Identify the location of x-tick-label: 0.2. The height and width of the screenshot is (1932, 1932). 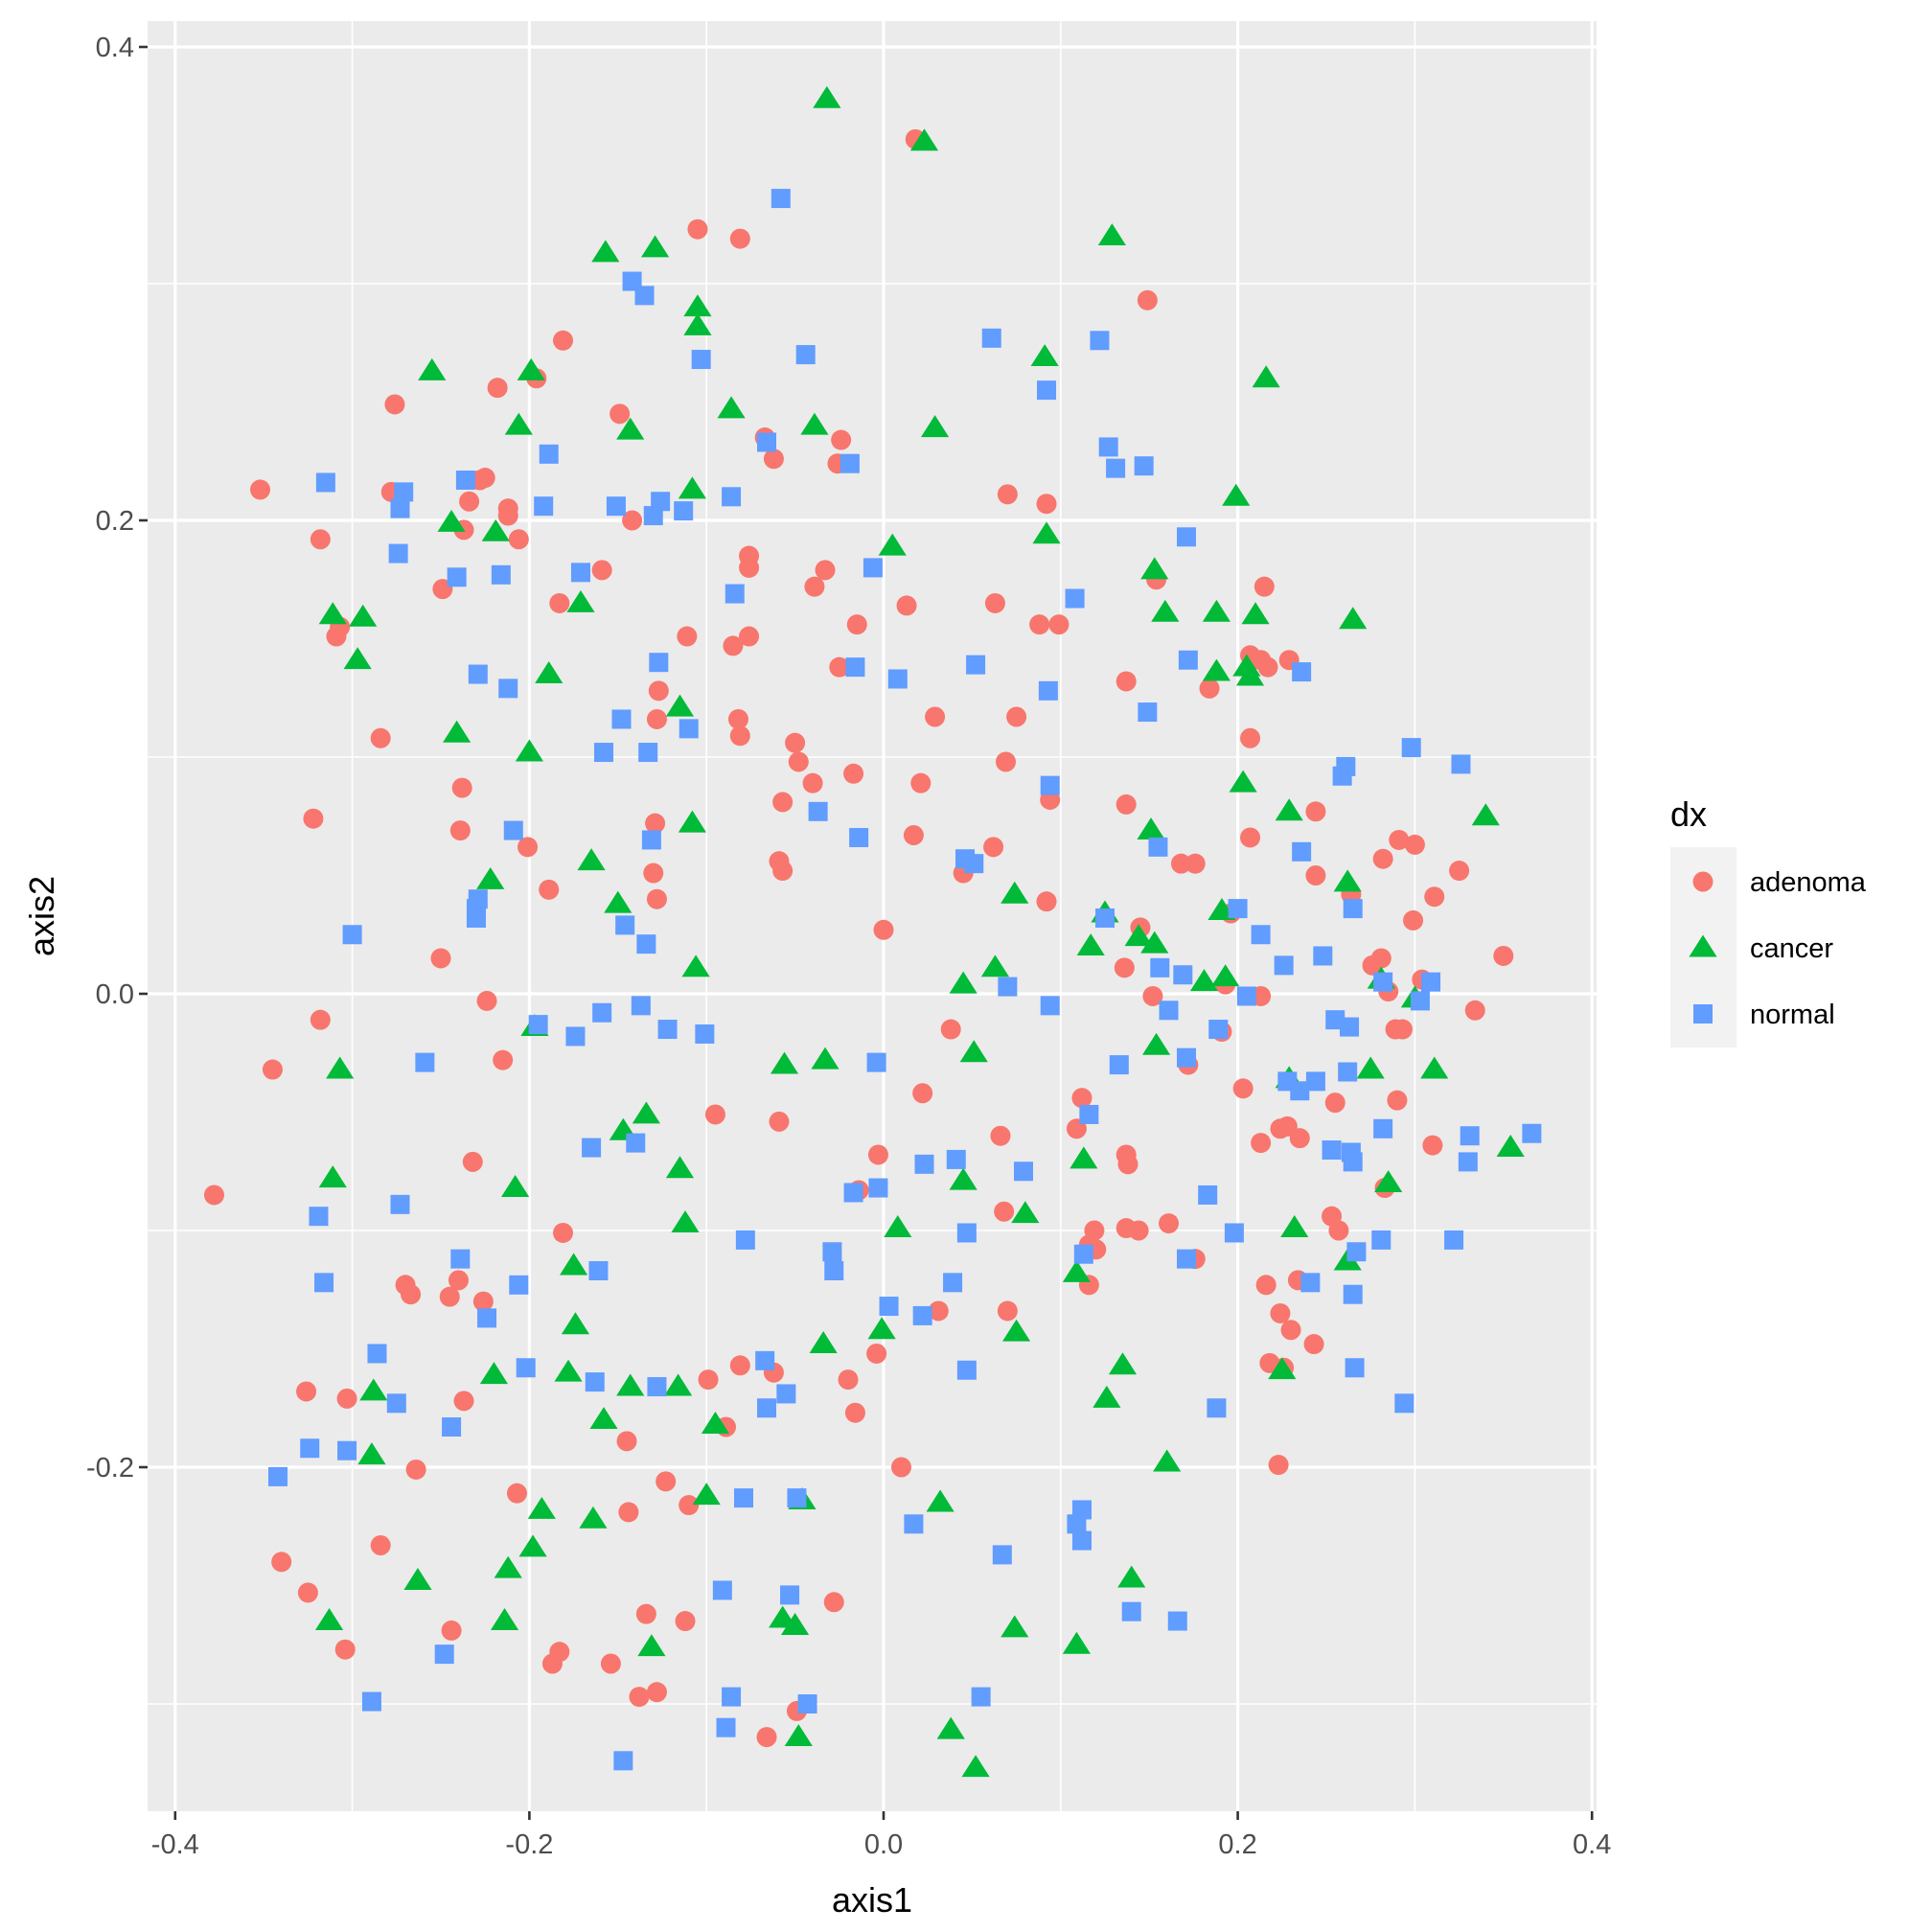
(1237, 1844).